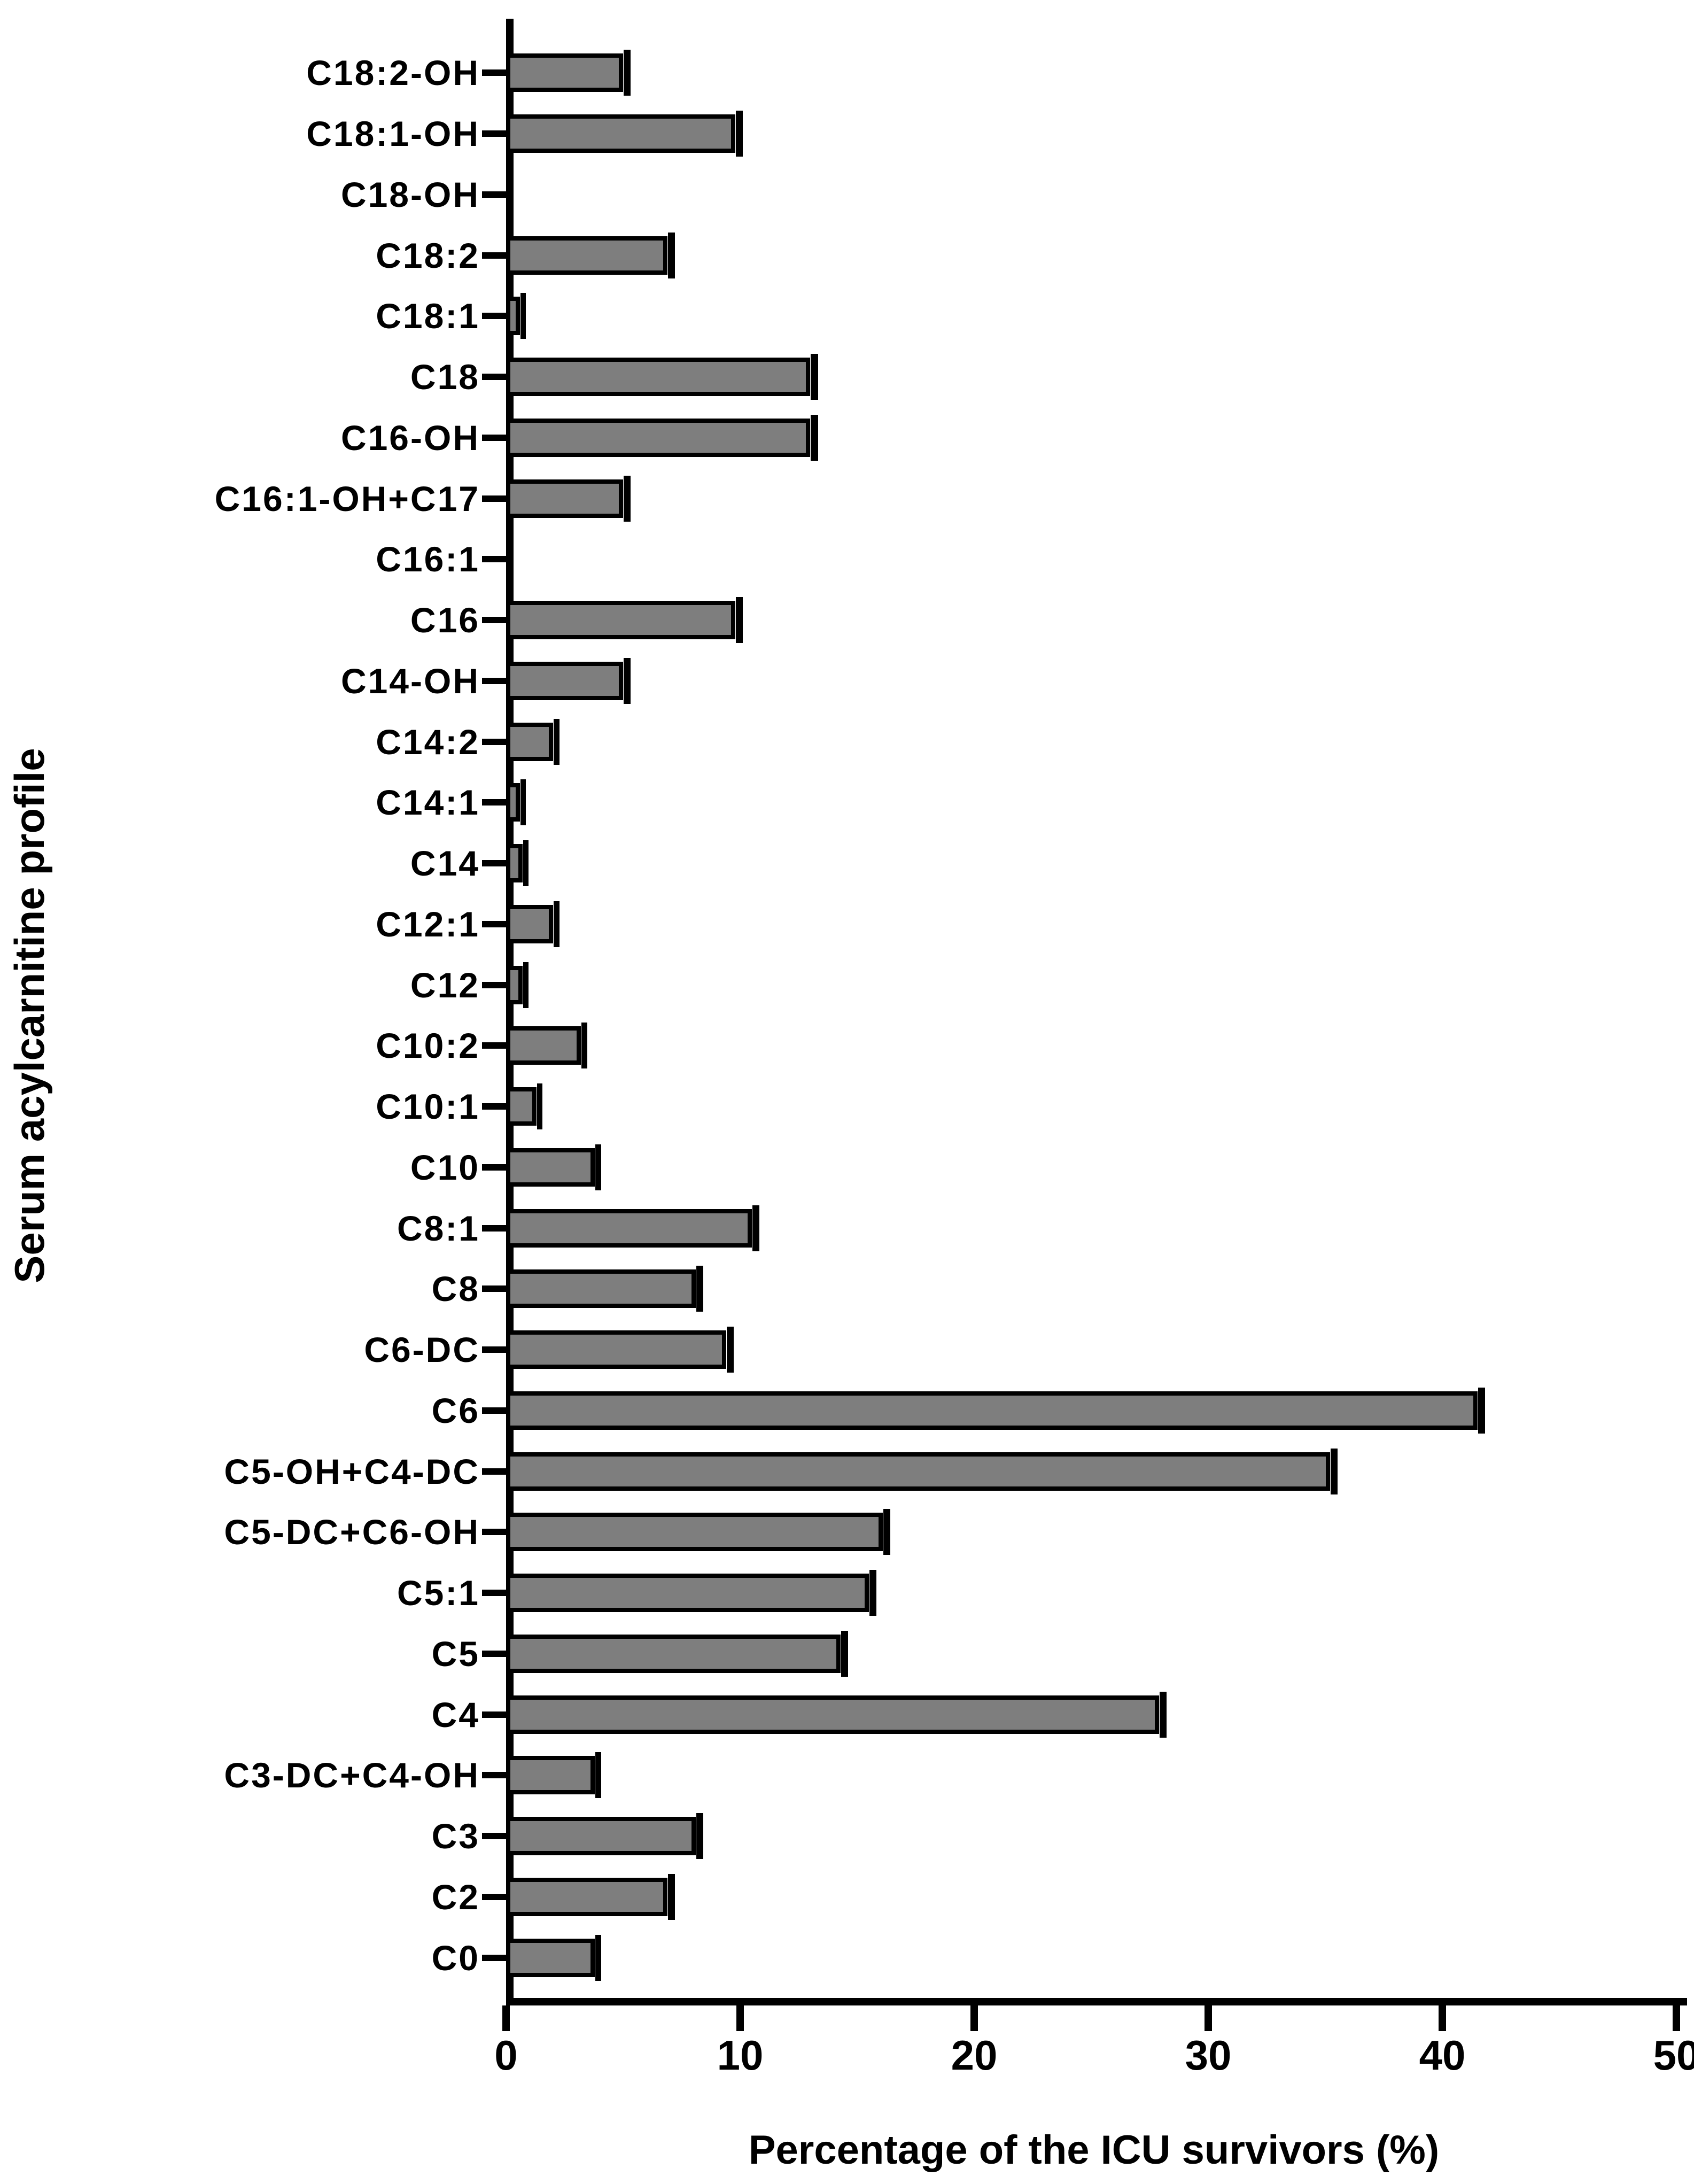  What do you see at coordinates (393, 73) in the screenshot?
I see `category-label: C18:2-OH` at bounding box center [393, 73].